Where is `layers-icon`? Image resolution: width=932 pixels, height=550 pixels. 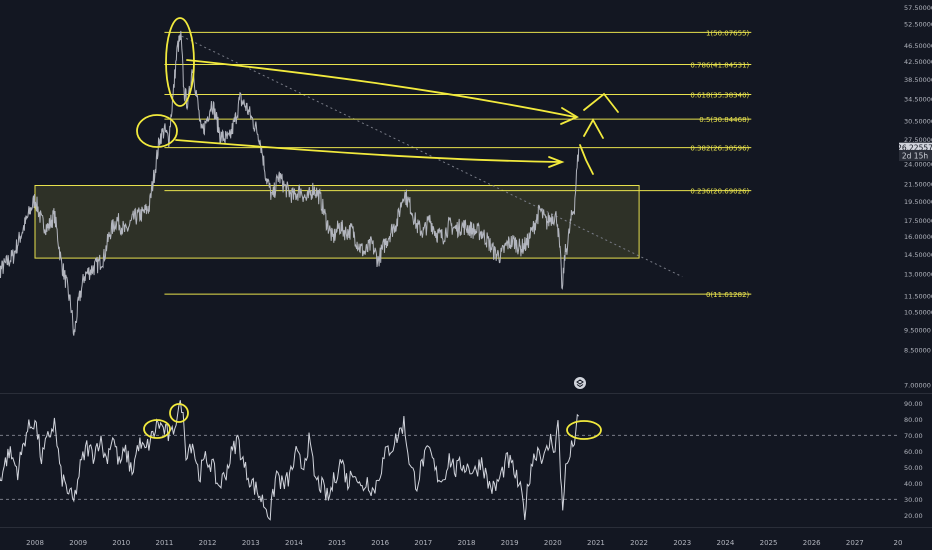 layers-icon is located at coordinates (580, 383).